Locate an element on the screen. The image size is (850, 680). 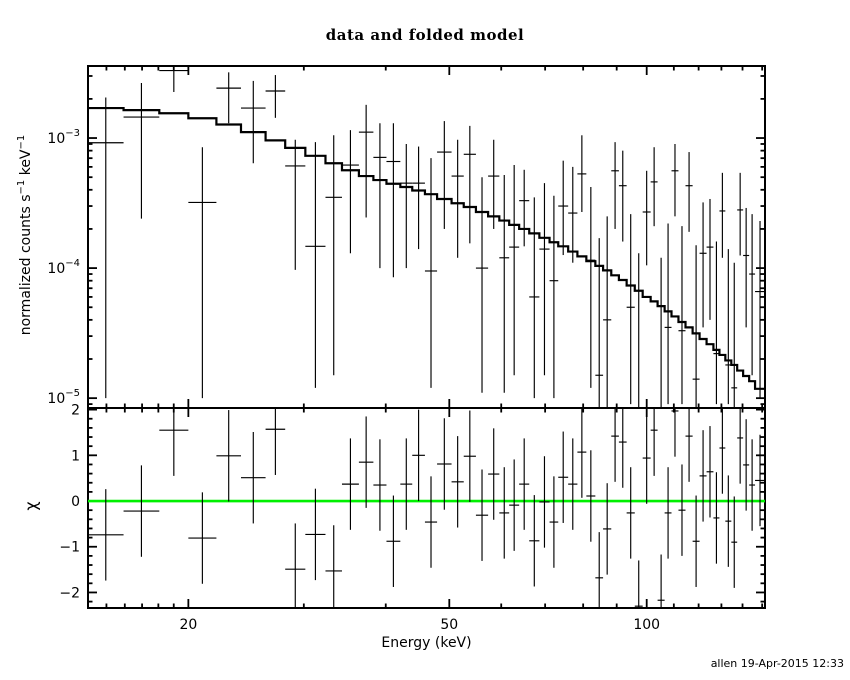
svg-text: 100 is located at coordinates (646, 625).